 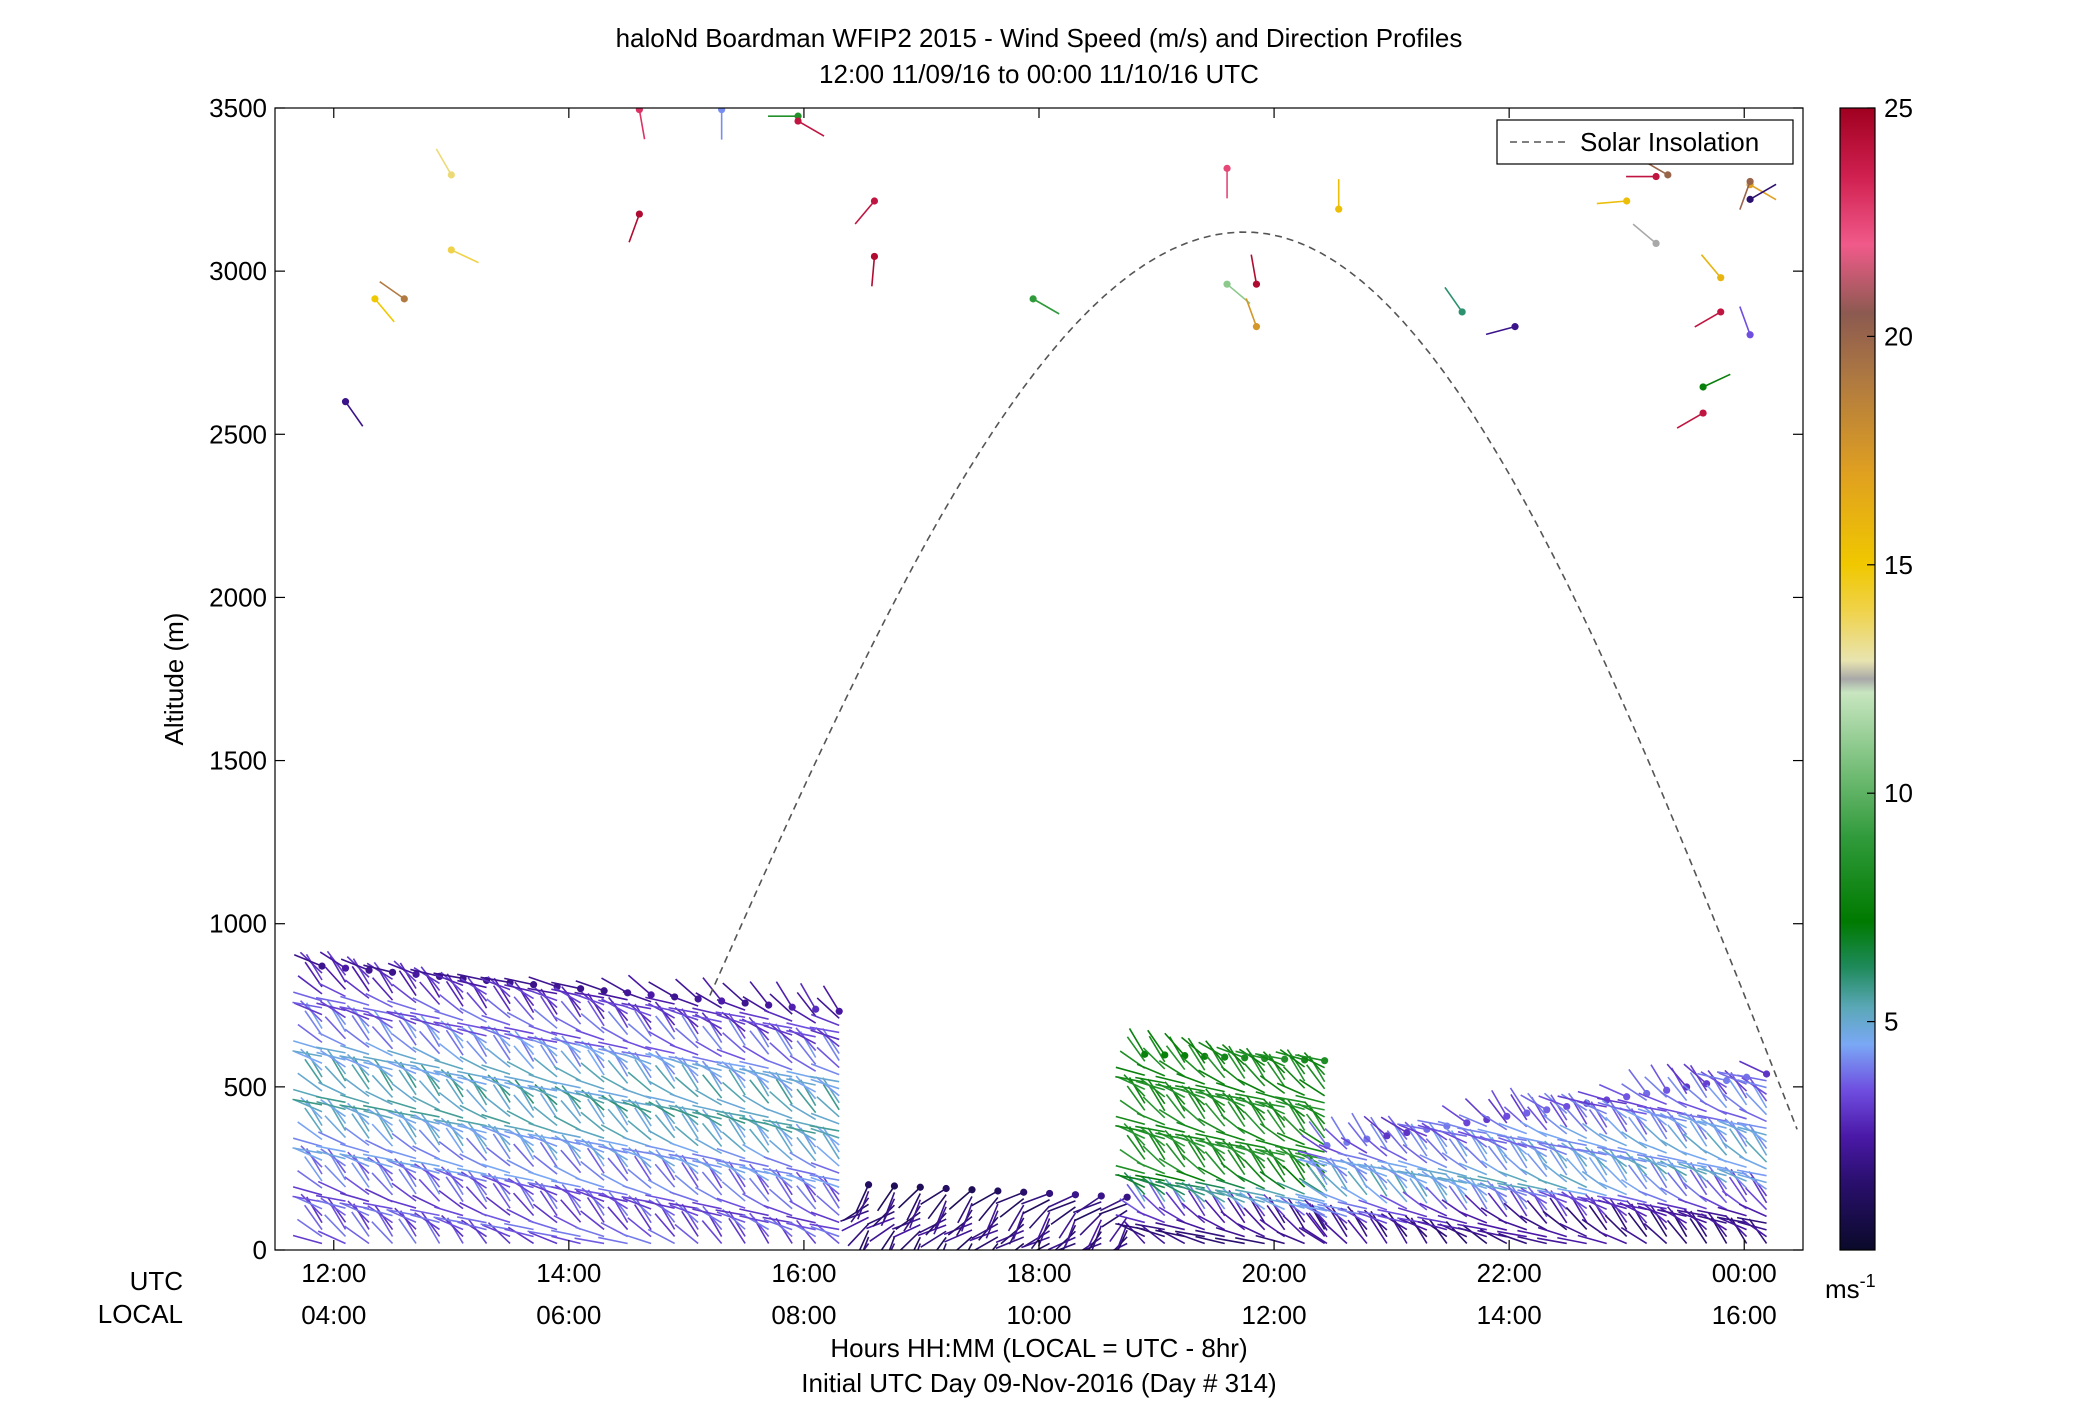 What do you see at coordinates (1039, 74) in the screenshot?
I see `chart-subtitle: 12:00 11/09/16 to 00:00 11/10/16 UTC` at bounding box center [1039, 74].